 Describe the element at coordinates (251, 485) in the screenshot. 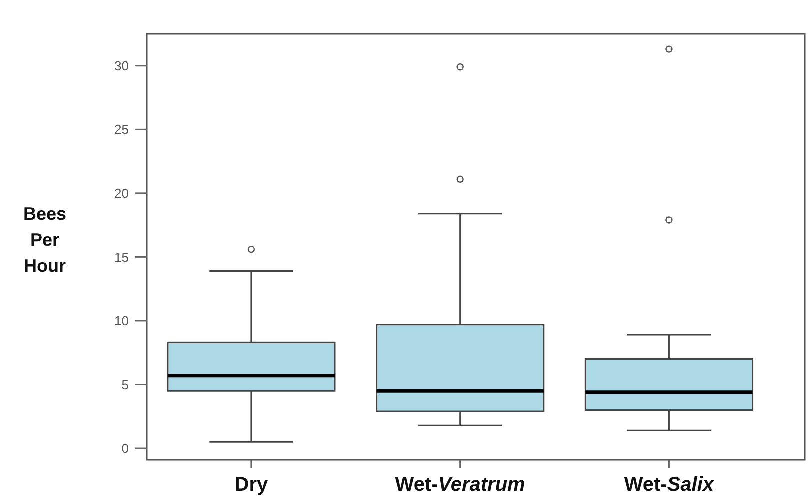

I see `x-tick-label: Dry` at that location.